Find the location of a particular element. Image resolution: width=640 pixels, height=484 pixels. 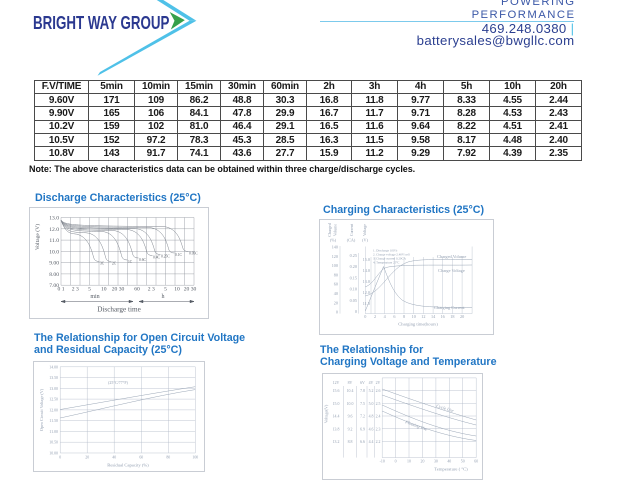

svg-text: 5.0 is located at coordinates (371, 404).